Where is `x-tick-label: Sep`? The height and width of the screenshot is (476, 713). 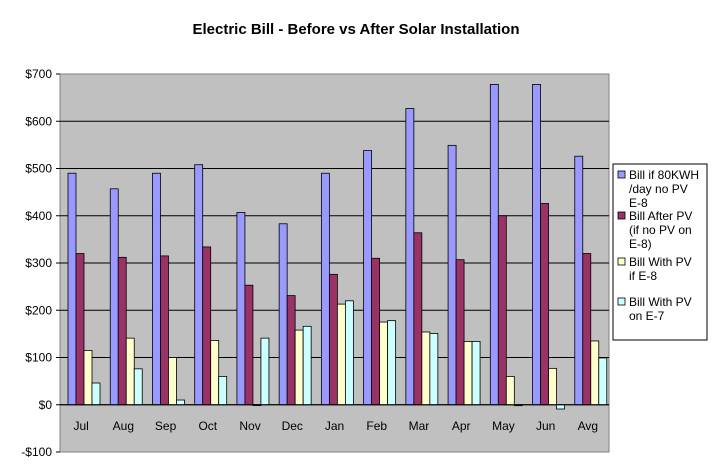
x-tick-label: Sep is located at coordinates (166, 426).